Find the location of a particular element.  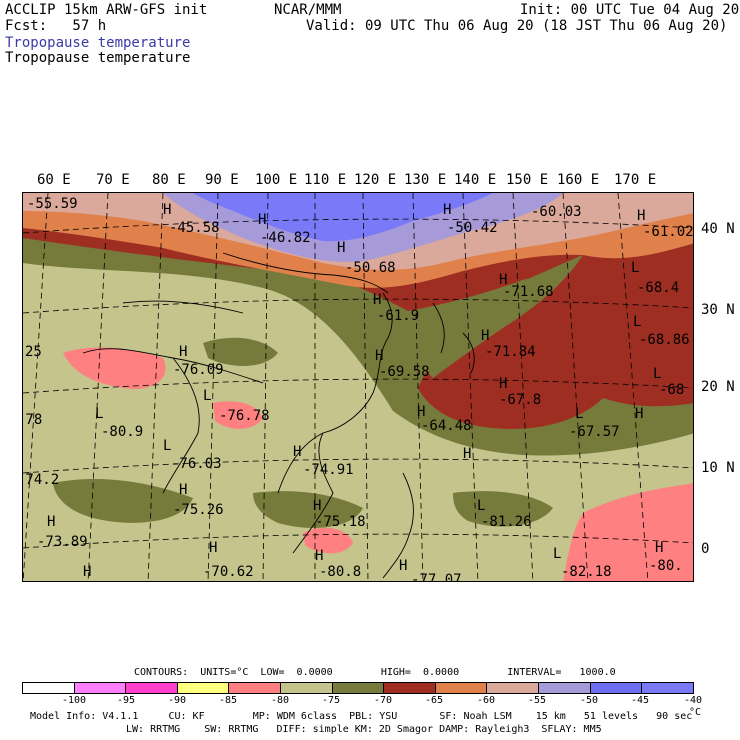

lon-label: 140 E is located at coordinates (475, 180).